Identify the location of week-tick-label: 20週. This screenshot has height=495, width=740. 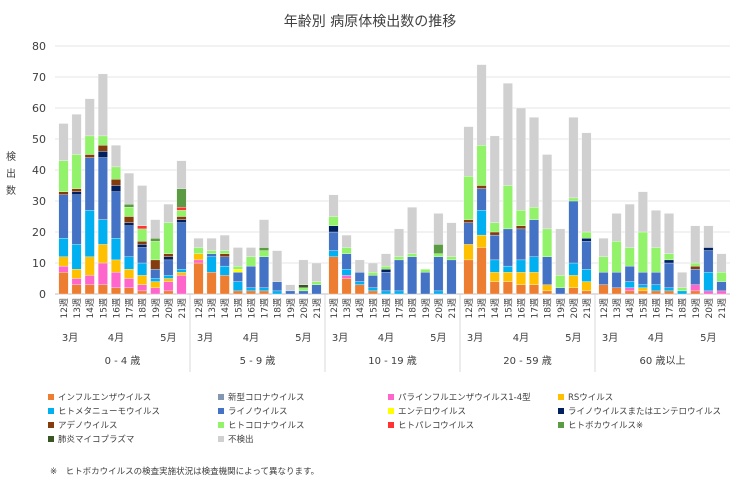
(574, 308).